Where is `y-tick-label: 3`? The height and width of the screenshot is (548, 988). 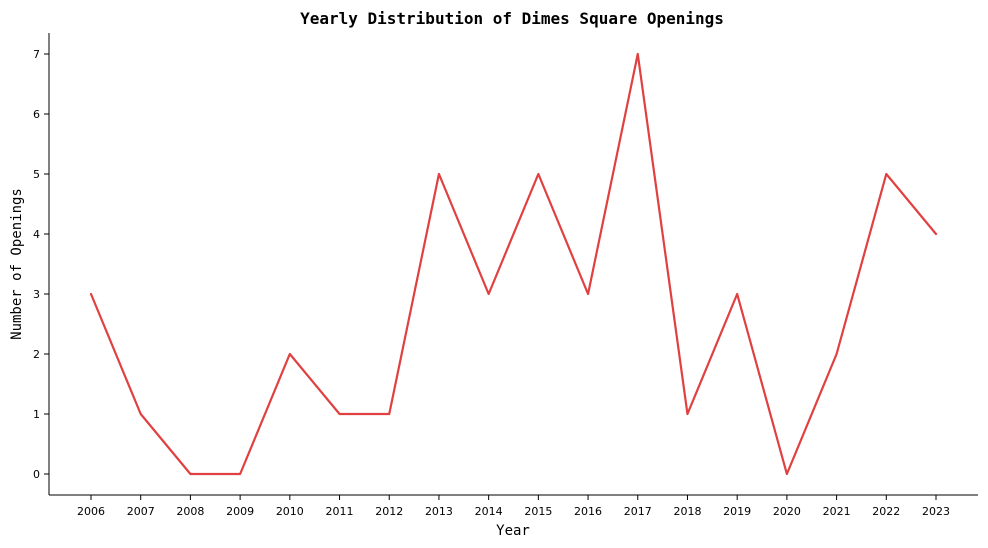
y-tick-label: 3 is located at coordinates (36, 294).